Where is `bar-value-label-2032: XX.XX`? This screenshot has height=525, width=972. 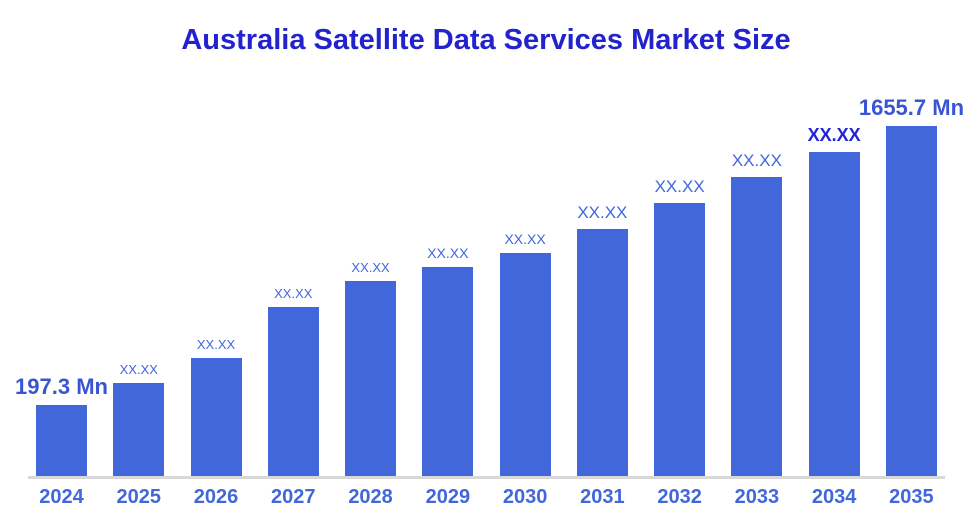 bar-value-label-2032: XX.XX is located at coordinates (679, 187).